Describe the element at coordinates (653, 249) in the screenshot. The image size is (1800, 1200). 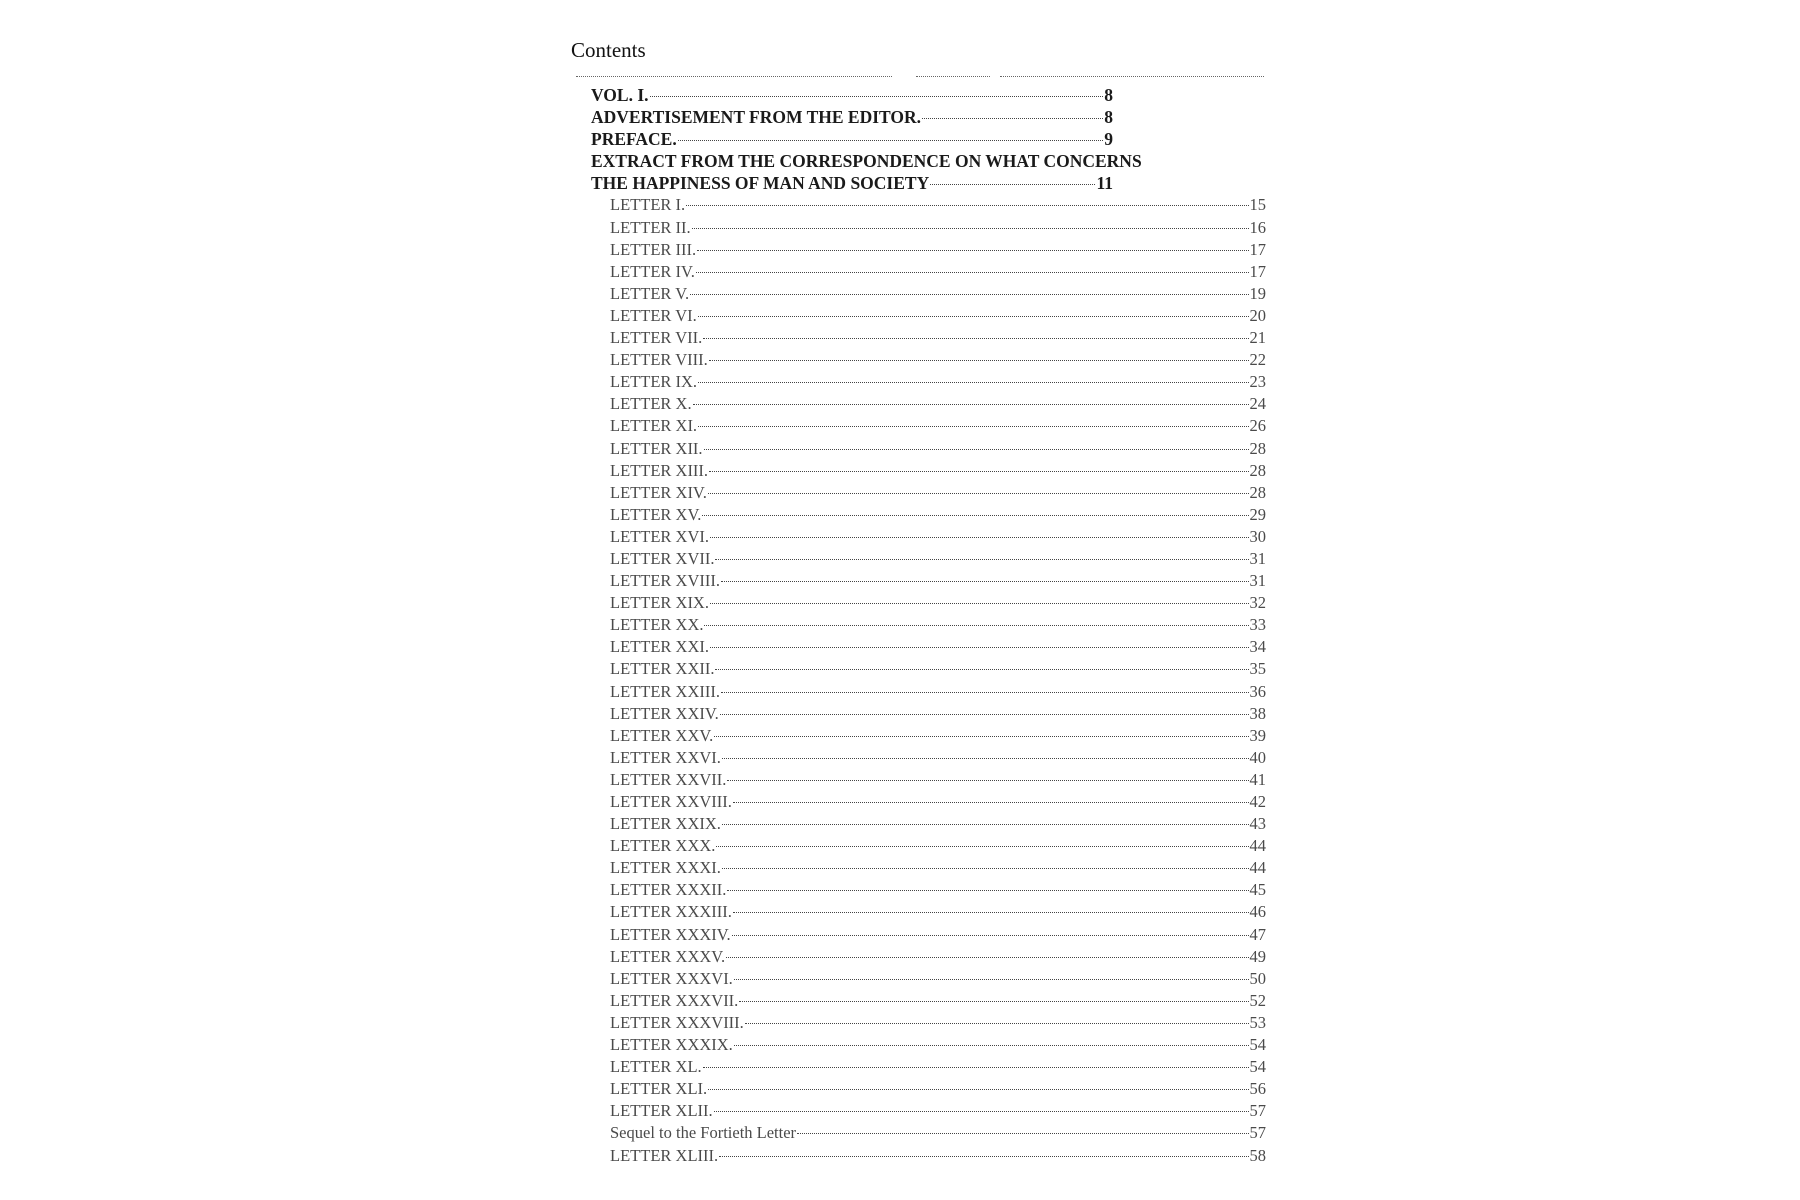
I see `toc-entry-title: LETTER III.` at that location.